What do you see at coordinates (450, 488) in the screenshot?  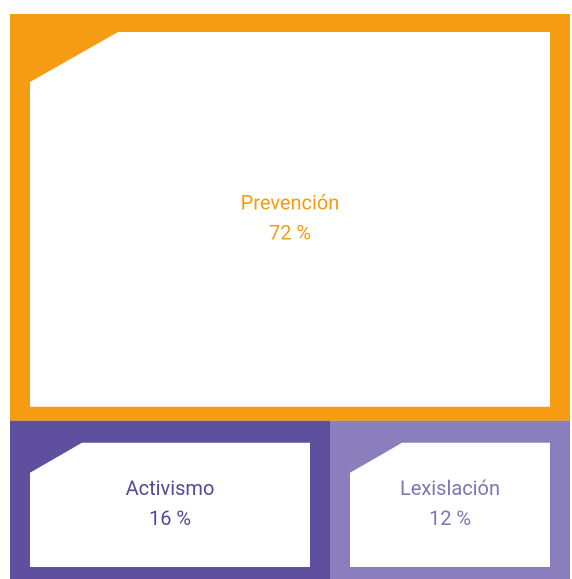 I see `cell-label: Lexislación` at bounding box center [450, 488].